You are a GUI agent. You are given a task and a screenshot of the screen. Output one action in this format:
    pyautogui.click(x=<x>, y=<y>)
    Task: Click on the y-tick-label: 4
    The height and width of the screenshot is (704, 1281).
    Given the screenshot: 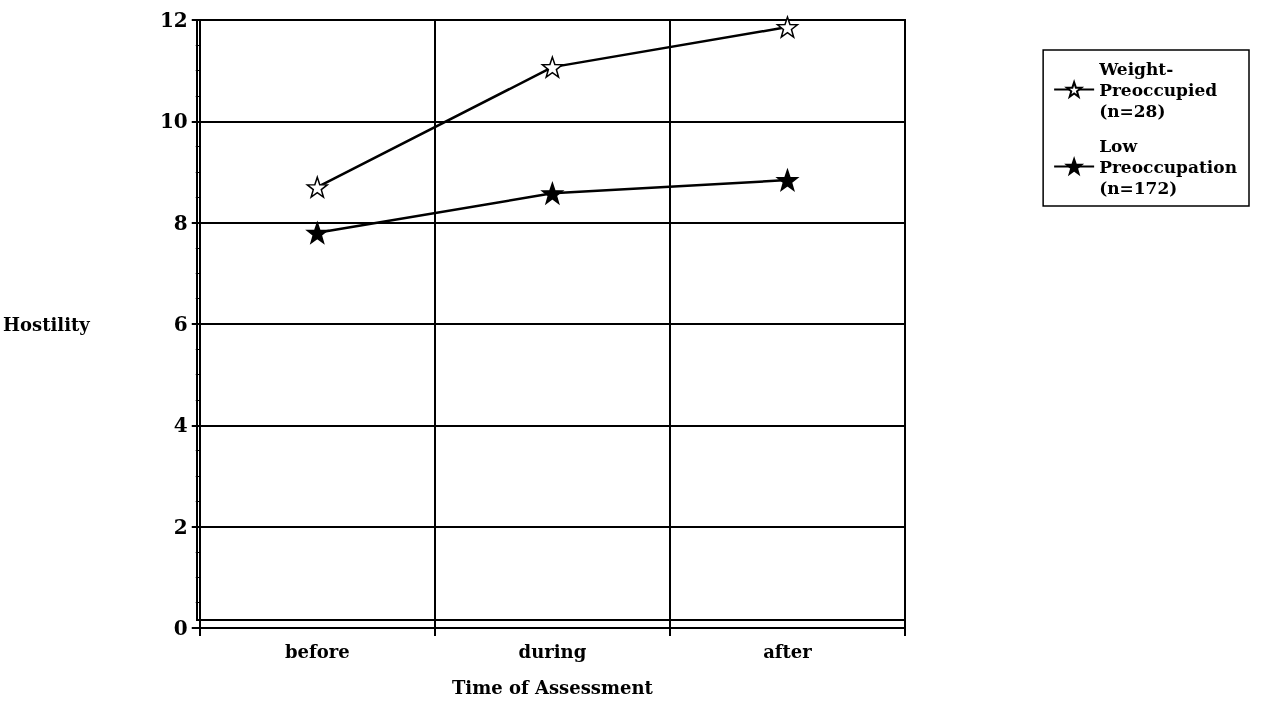 What is the action you would take?
    pyautogui.click(x=180, y=425)
    